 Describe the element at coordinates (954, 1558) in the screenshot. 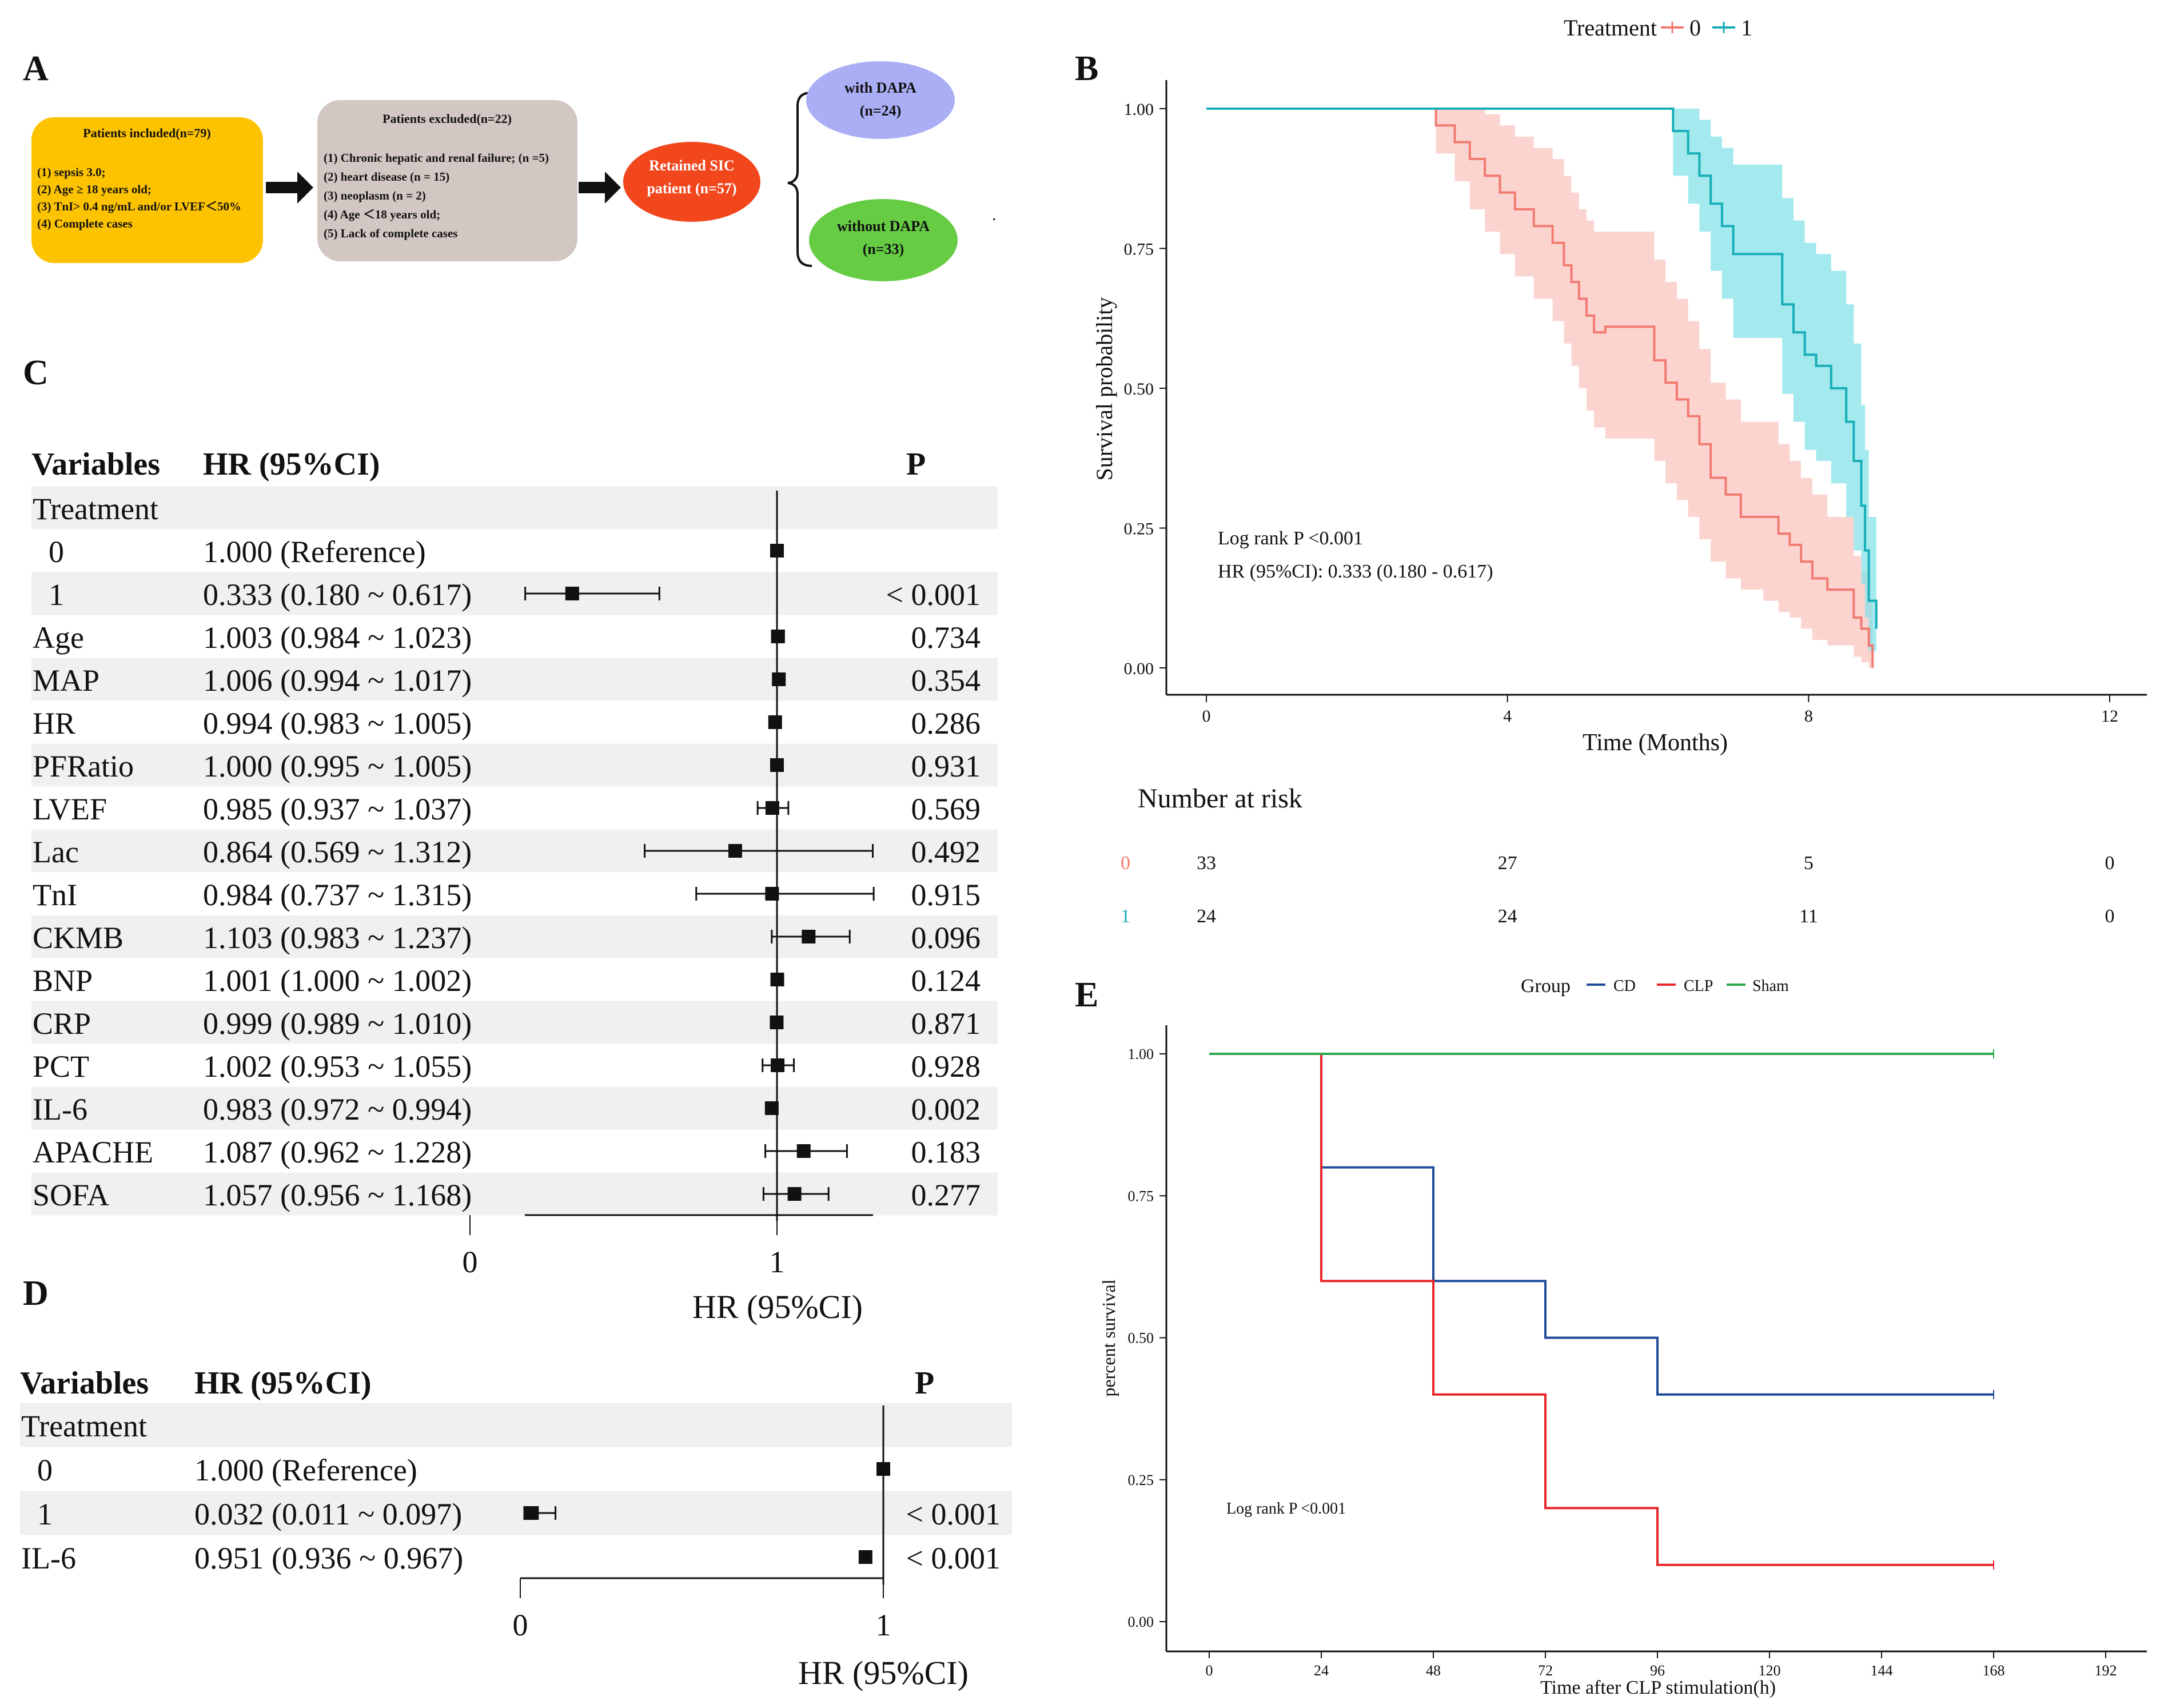

I see `forest_d-row-p: < 0.001` at that location.